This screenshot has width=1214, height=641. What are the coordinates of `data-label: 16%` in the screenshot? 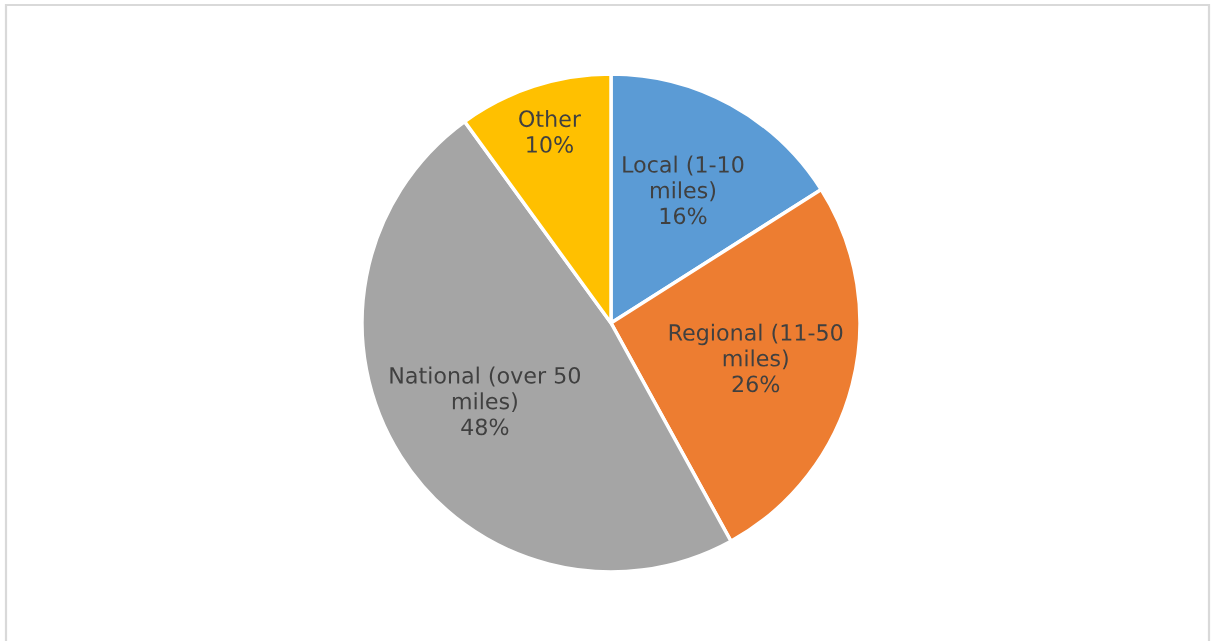 It's located at (683, 216).